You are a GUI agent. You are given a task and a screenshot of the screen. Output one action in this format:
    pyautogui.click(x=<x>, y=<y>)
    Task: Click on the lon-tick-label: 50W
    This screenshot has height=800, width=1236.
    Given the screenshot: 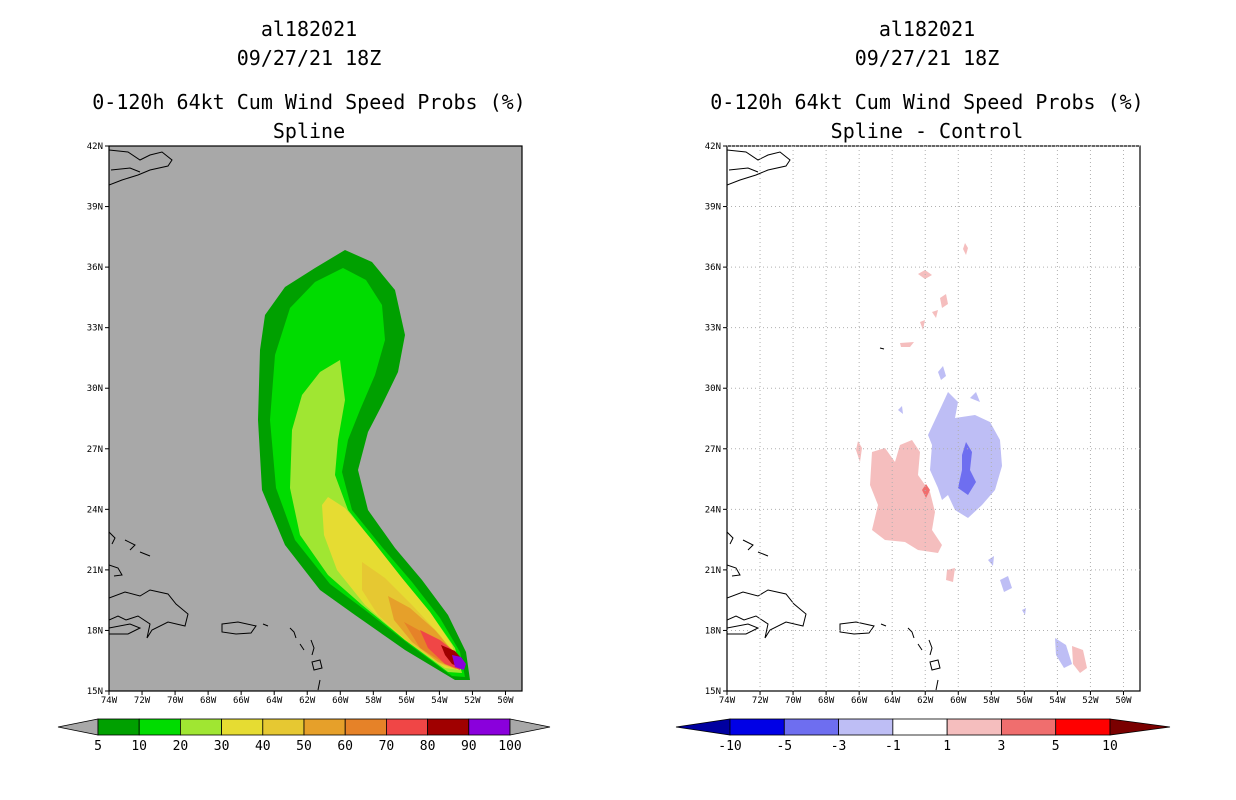 What is the action you would take?
    pyautogui.click(x=505, y=701)
    